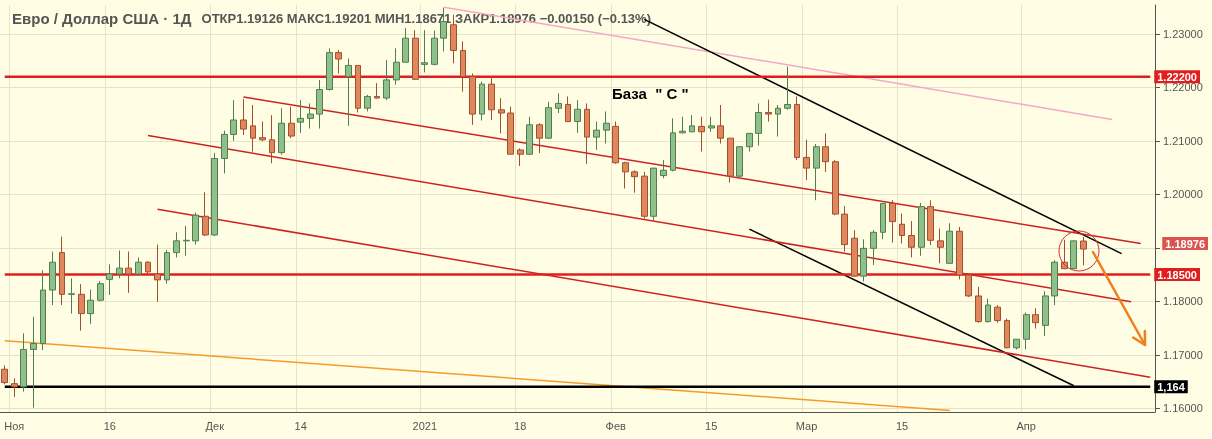 The width and height of the screenshot is (1212, 439). What do you see at coordinates (1183, 87) in the screenshot?
I see `y-tick-label: 1.22000` at bounding box center [1183, 87].